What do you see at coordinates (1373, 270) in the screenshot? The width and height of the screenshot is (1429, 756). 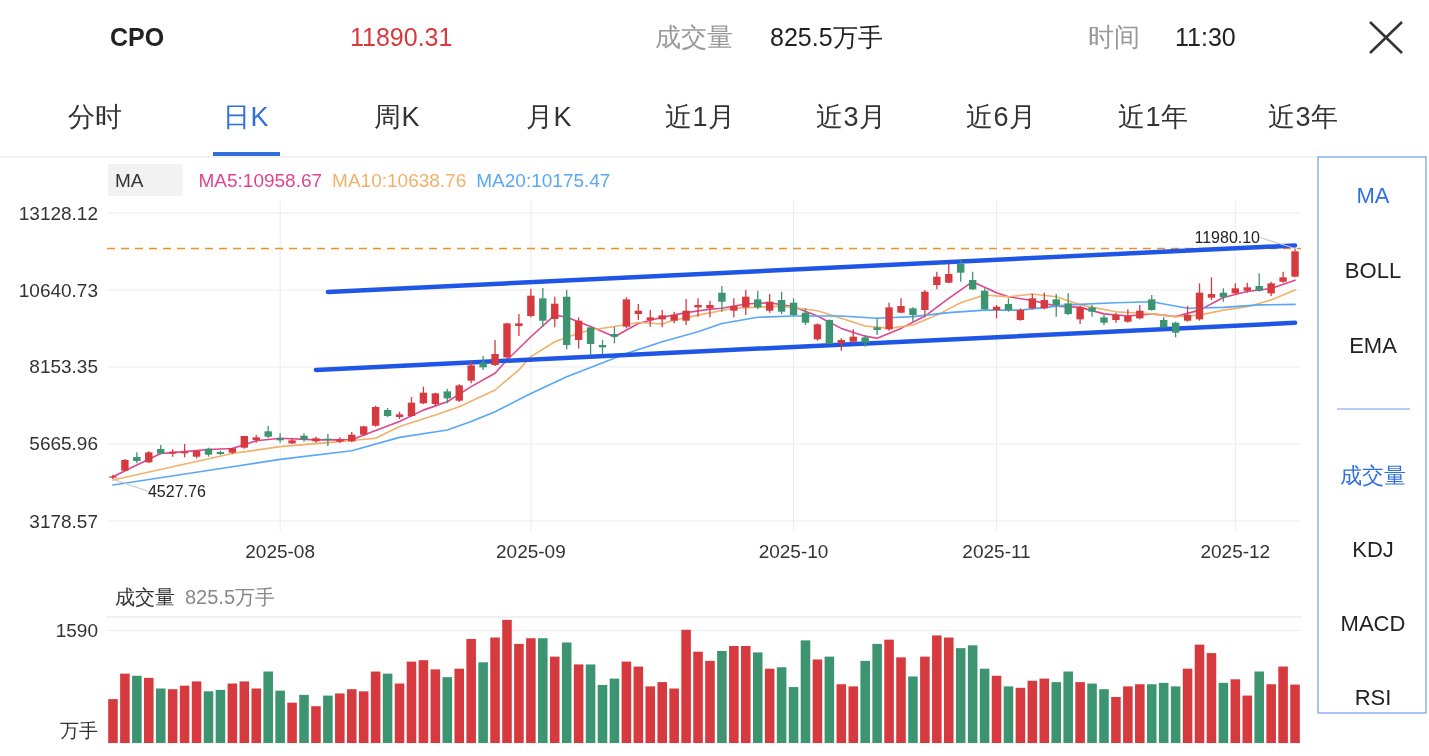 I see `text: BOLL` at bounding box center [1373, 270].